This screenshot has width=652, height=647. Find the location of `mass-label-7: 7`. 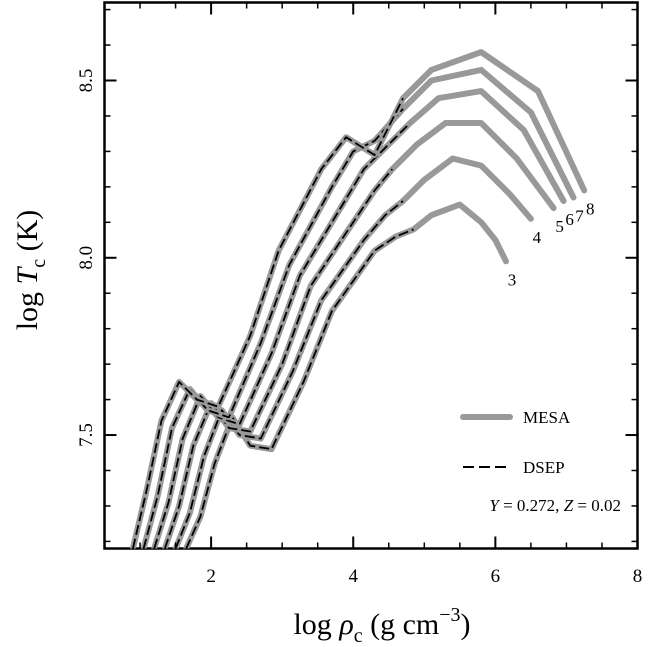

mass-label-7: 7 is located at coordinates (579, 216).